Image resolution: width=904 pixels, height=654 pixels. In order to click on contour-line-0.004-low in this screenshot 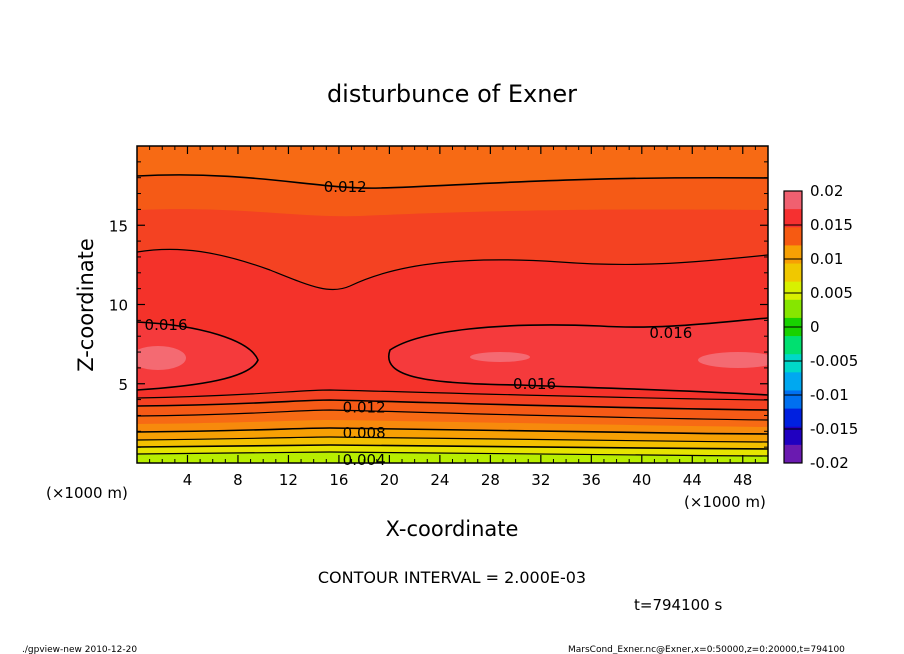, I will do `click(452, 447)`.